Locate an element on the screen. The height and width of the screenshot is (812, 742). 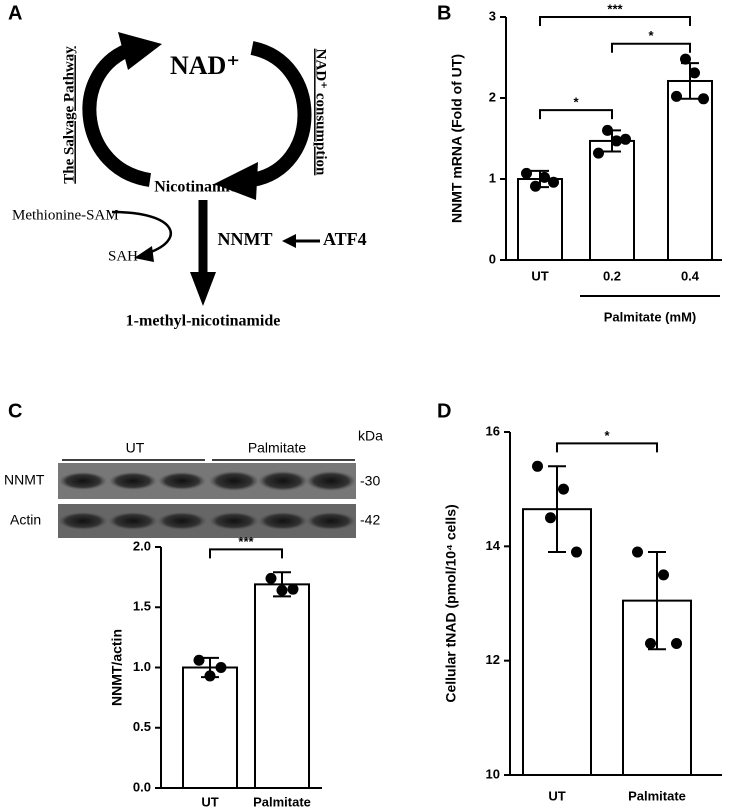
panel-label: A is located at coordinates (15, 13).